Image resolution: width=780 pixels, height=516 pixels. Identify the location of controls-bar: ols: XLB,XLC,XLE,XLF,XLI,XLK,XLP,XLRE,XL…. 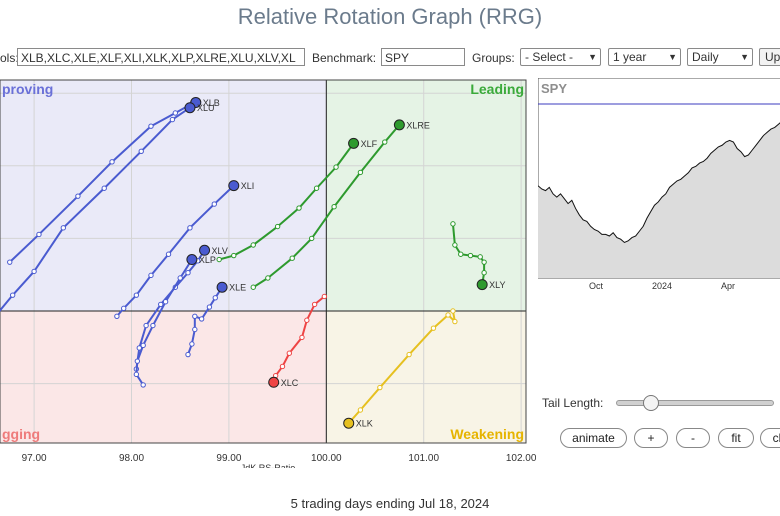
(390, 58).